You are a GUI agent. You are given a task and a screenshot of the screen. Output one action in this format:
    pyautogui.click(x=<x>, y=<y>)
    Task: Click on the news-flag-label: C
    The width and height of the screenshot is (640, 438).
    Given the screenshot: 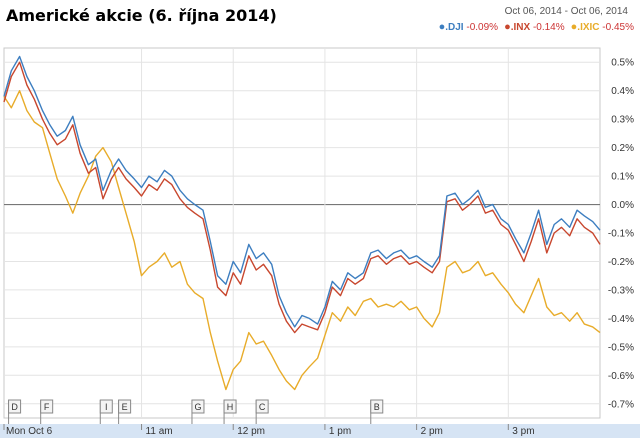 What is the action you would take?
    pyautogui.click(x=262, y=407)
    